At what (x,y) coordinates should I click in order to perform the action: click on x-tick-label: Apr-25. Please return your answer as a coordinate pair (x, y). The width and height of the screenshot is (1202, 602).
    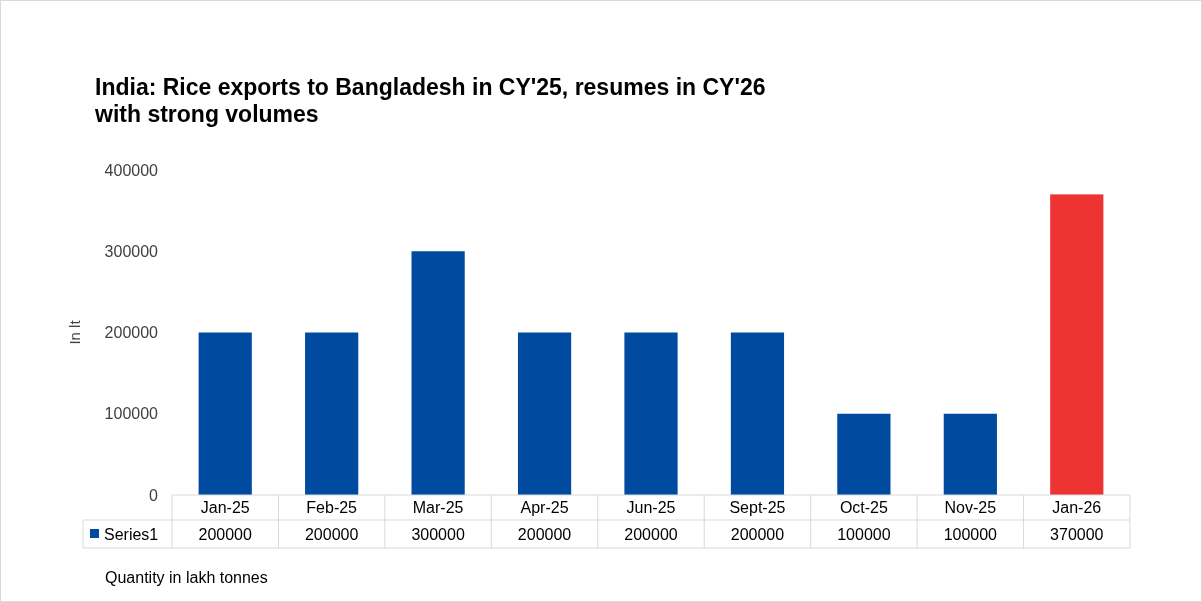
    Looking at the image, I should click on (544, 507).